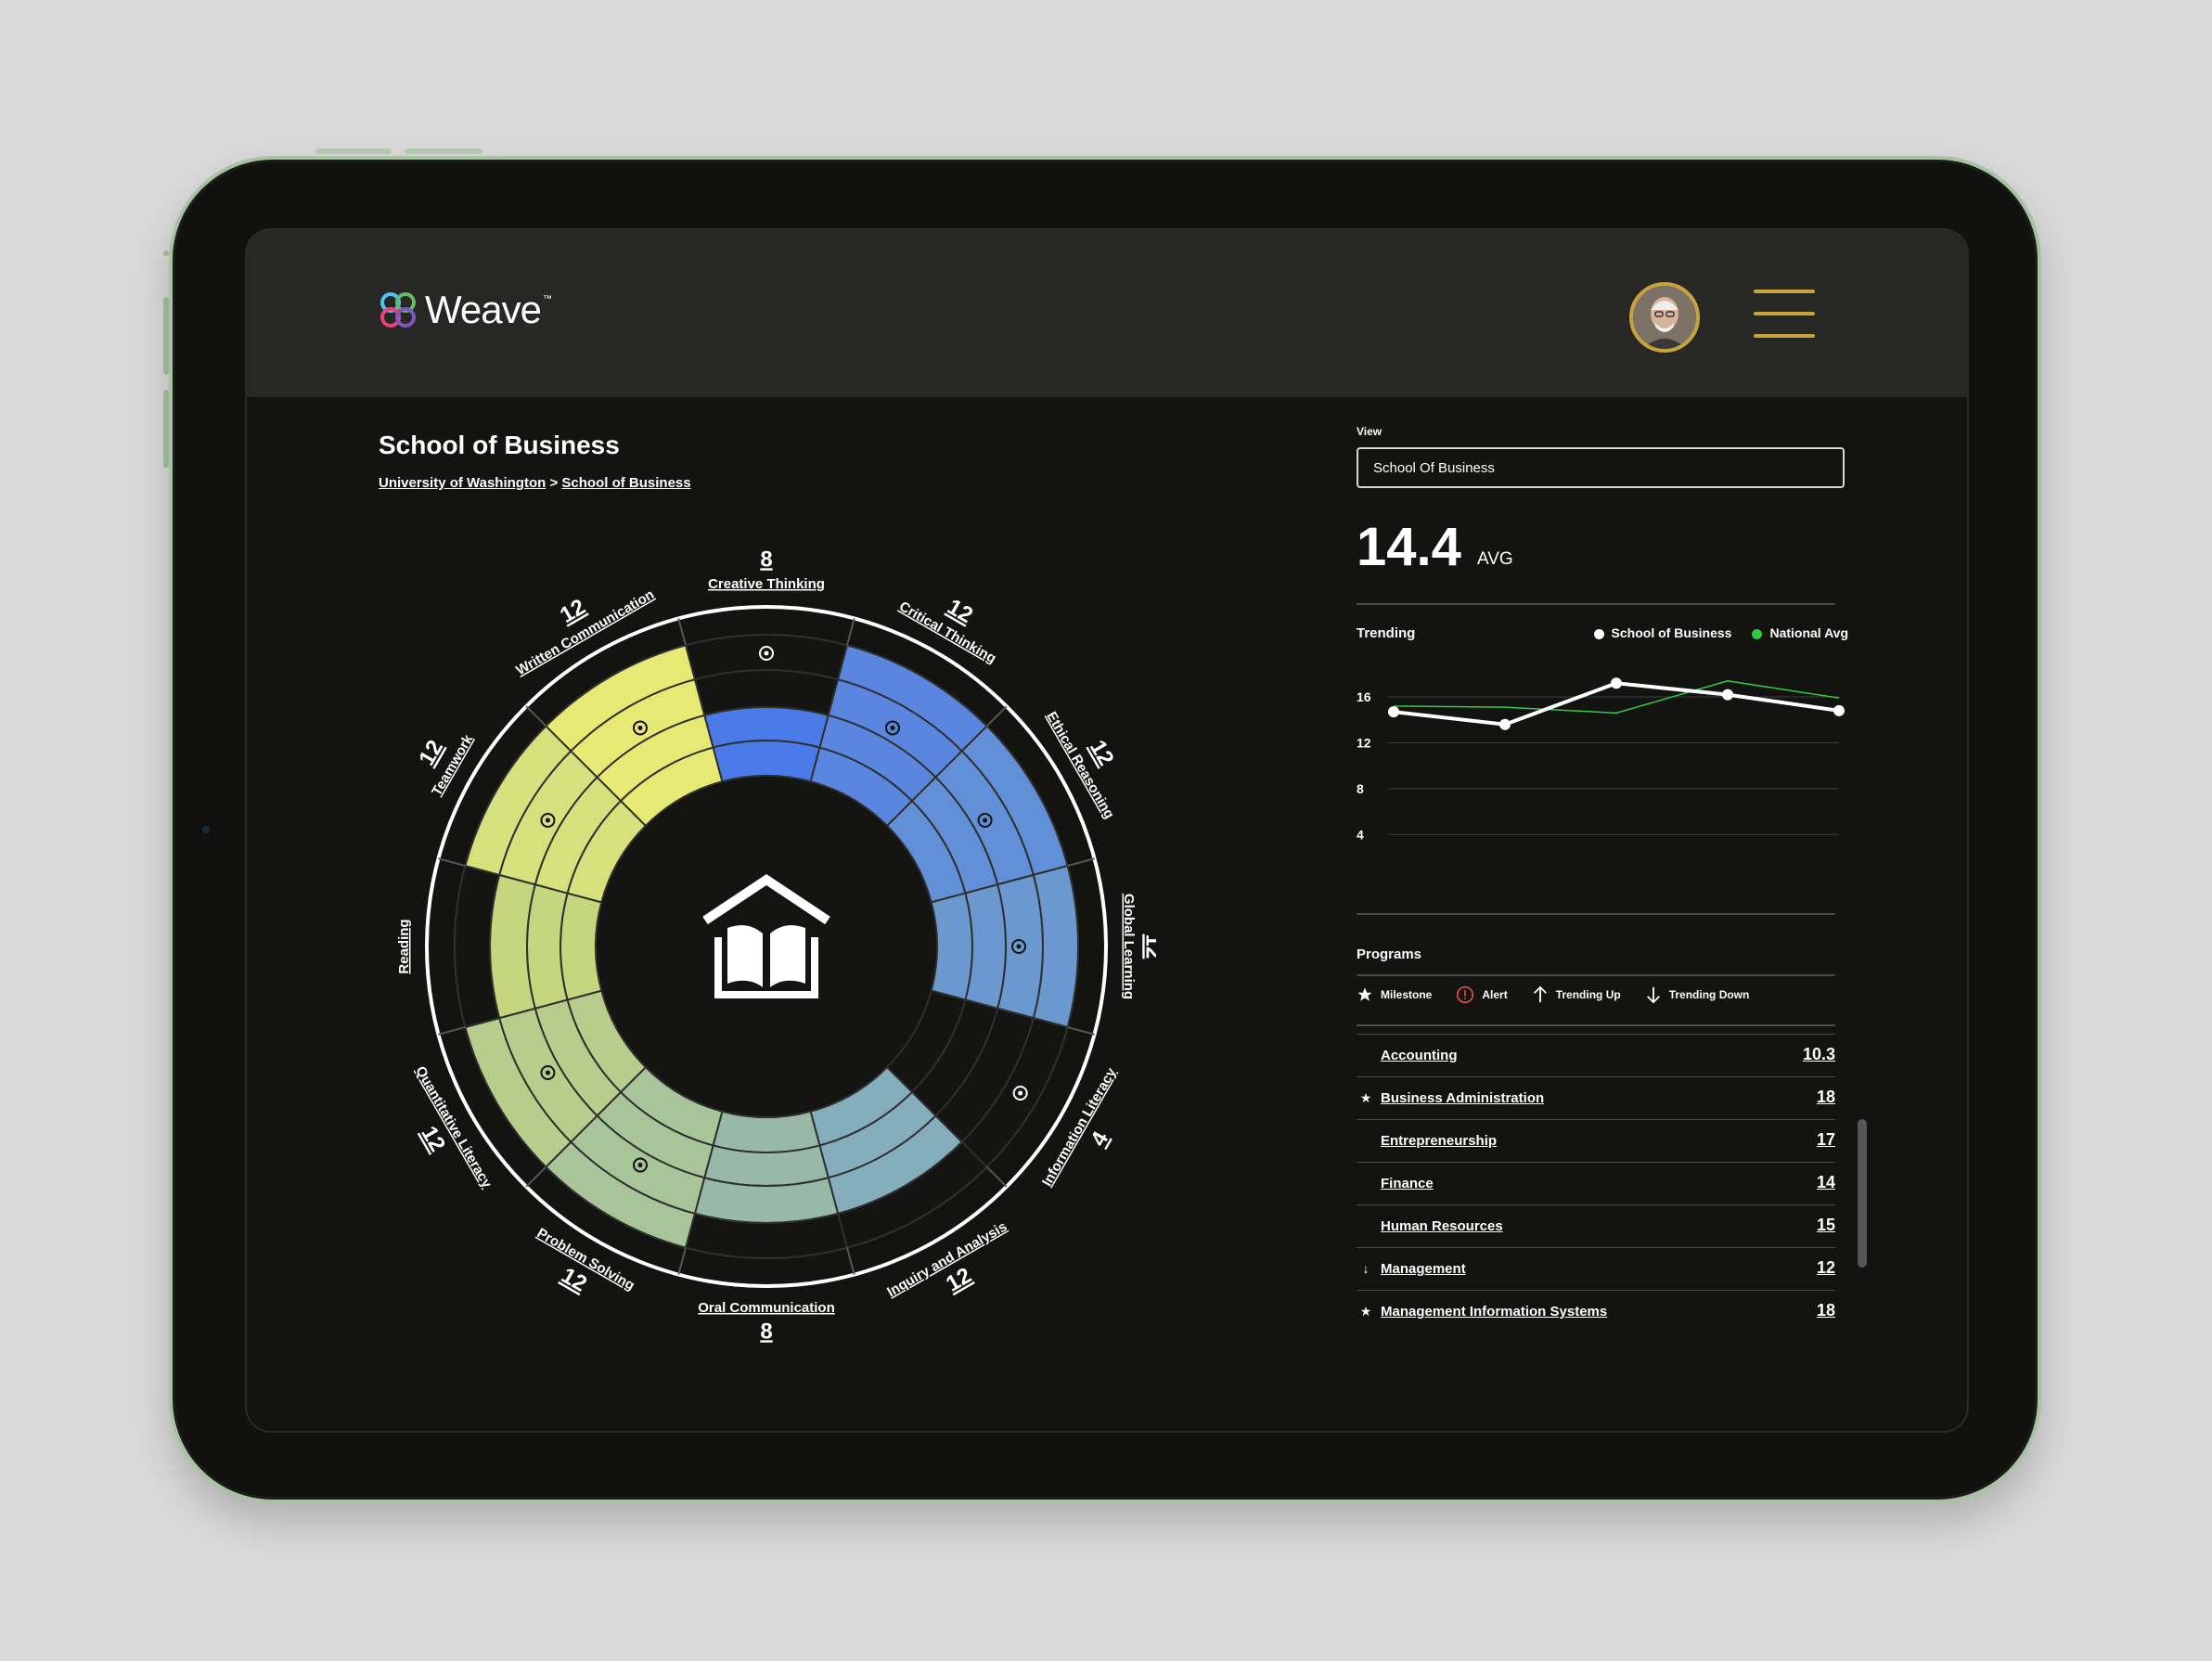 This screenshot has width=2212, height=1661. What do you see at coordinates (1465, 995) in the screenshot?
I see `alert-icon` at bounding box center [1465, 995].